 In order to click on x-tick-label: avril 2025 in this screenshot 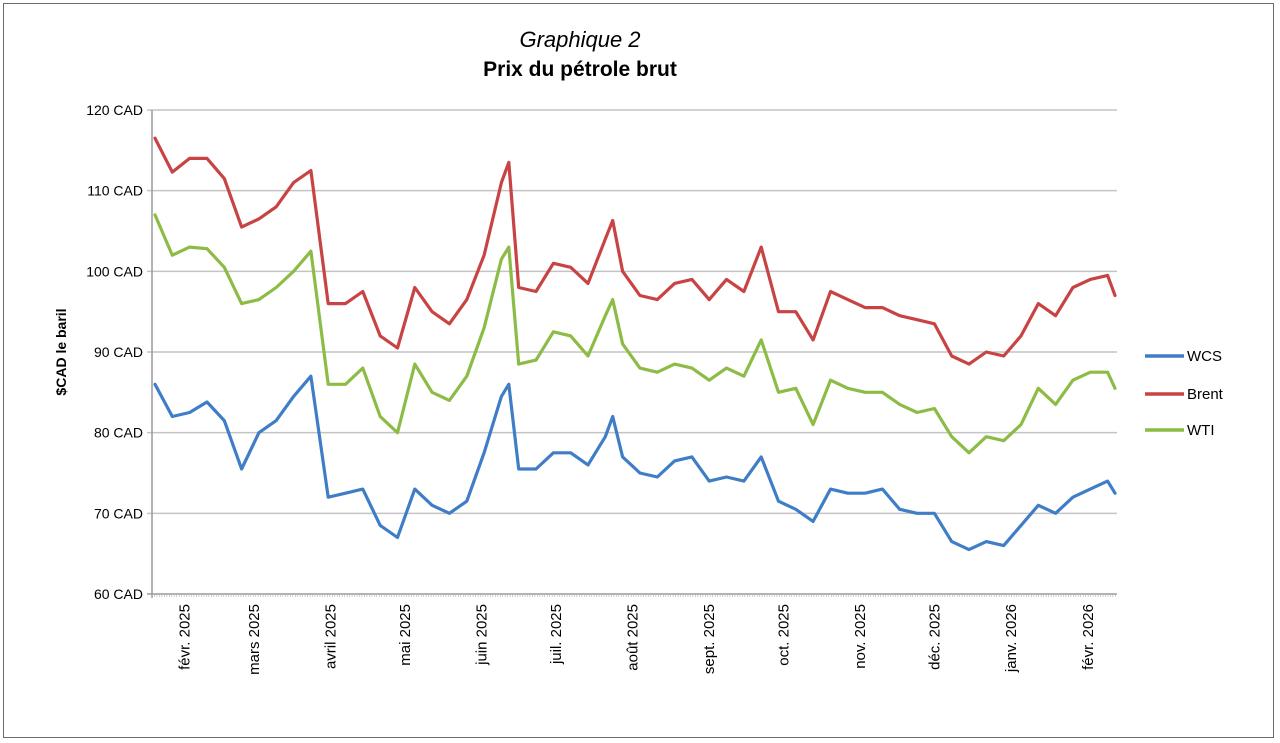, I will do `click(331, 636)`.